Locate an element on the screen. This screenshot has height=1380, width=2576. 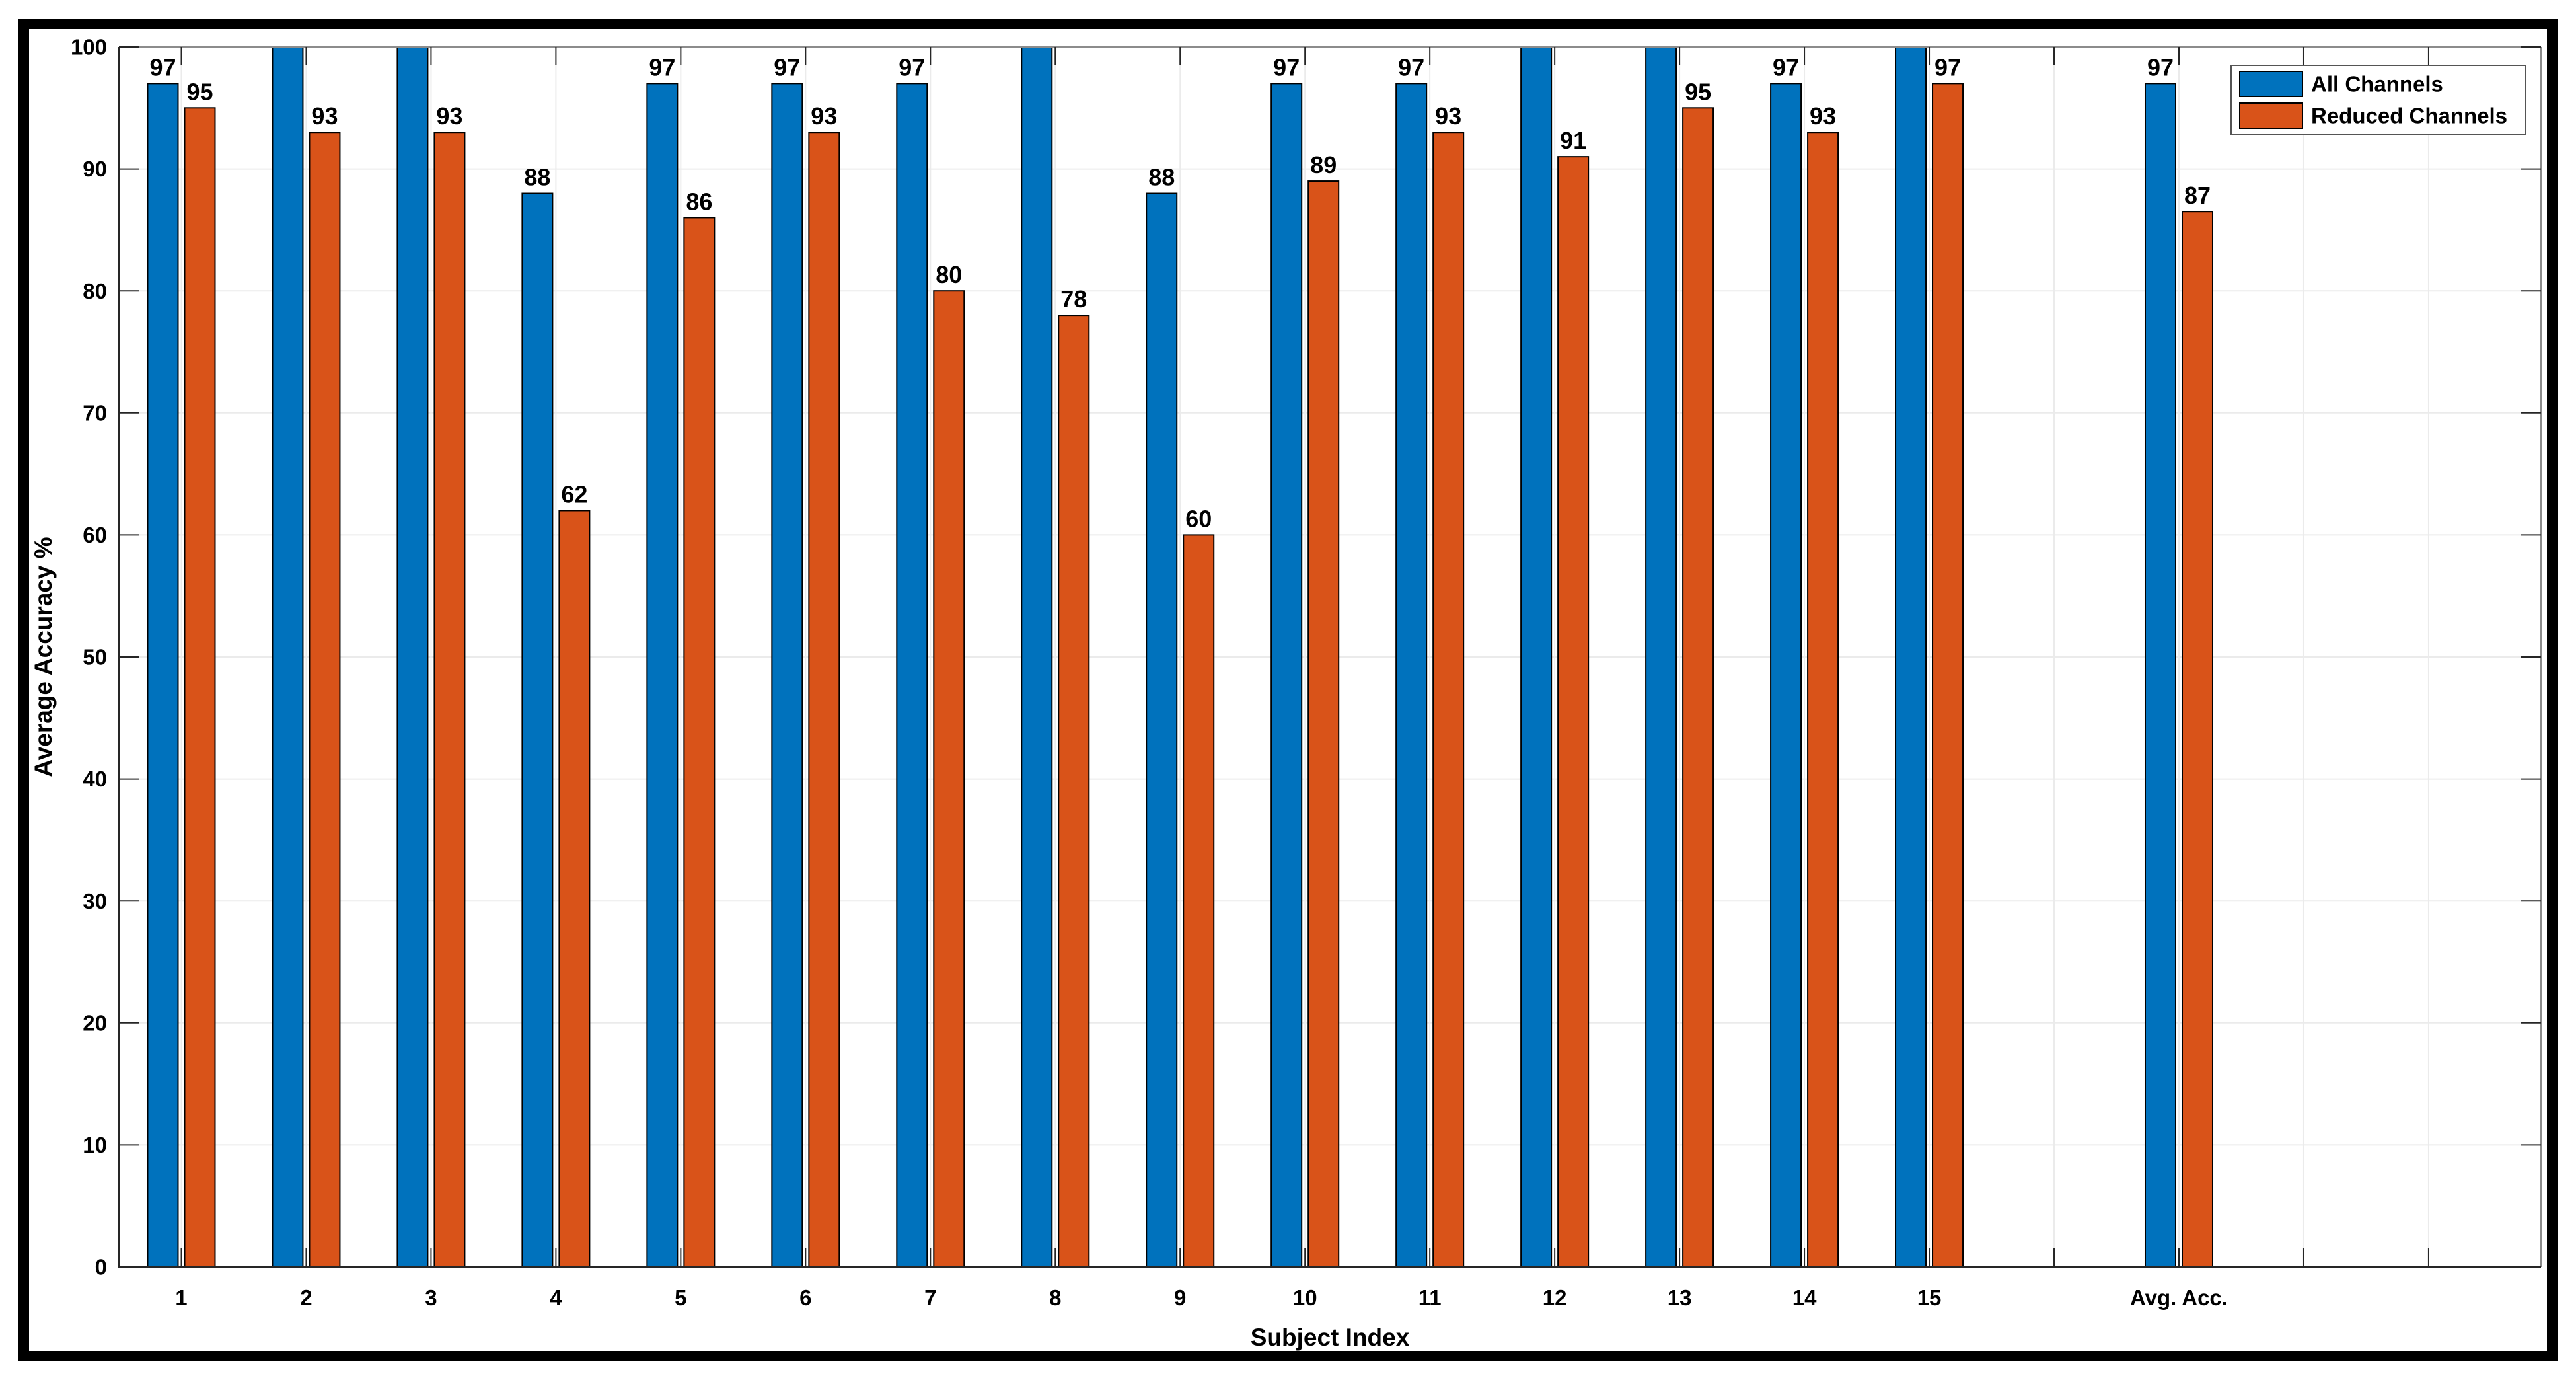
y-tick-label: 30 is located at coordinates (95, 901).